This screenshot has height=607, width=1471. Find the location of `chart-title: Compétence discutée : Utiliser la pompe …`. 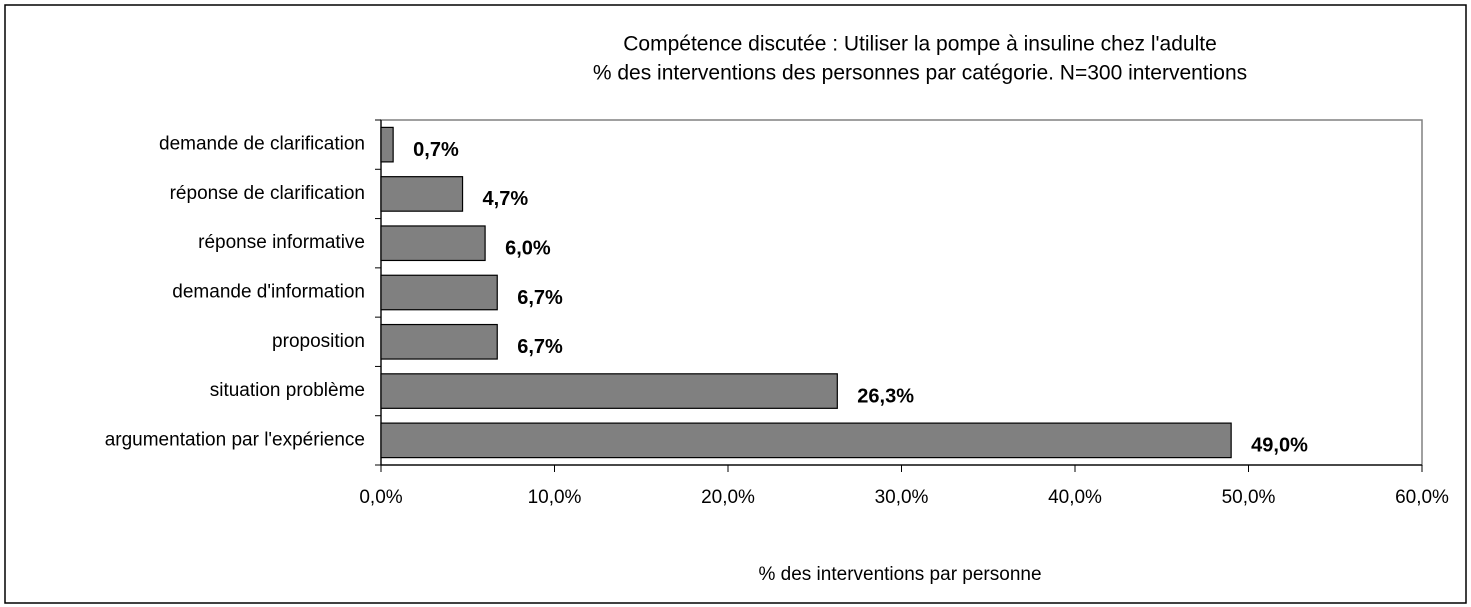

chart-title: Compétence discutée : Utiliser la pompe … is located at coordinates (920, 44).